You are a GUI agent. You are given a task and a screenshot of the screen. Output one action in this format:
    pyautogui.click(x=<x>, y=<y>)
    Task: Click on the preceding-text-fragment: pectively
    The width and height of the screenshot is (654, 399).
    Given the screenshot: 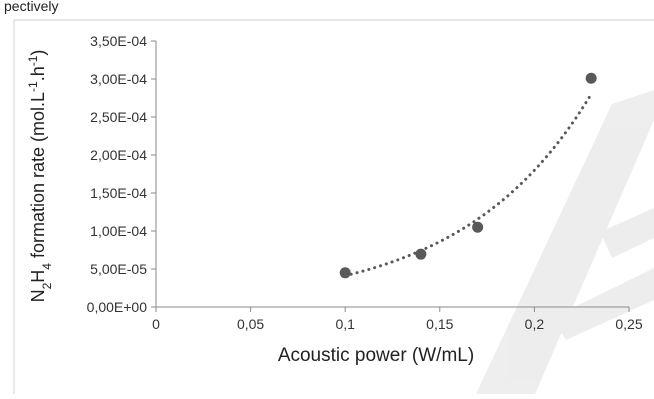 What is the action you would take?
    pyautogui.click(x=31, y=7)
    